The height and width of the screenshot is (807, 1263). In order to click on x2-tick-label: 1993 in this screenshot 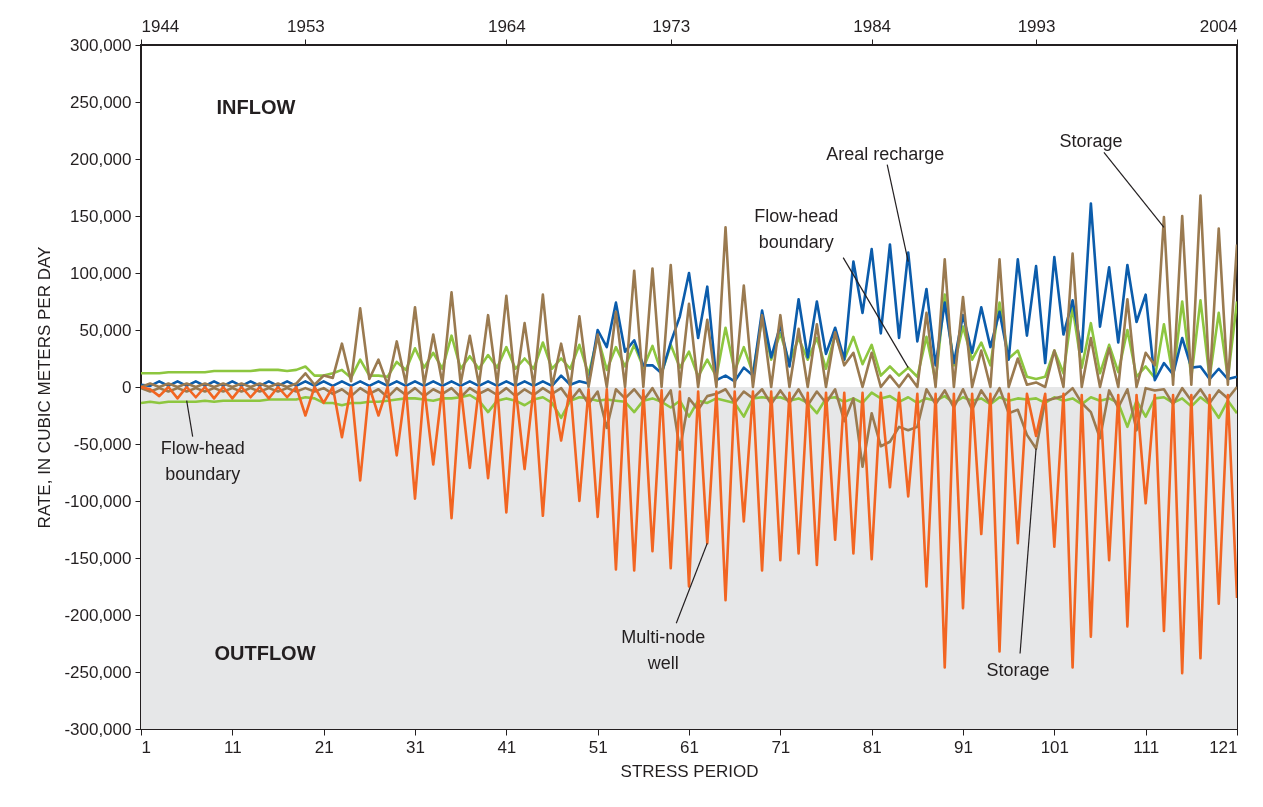, I will do `click(1036, 26)`.